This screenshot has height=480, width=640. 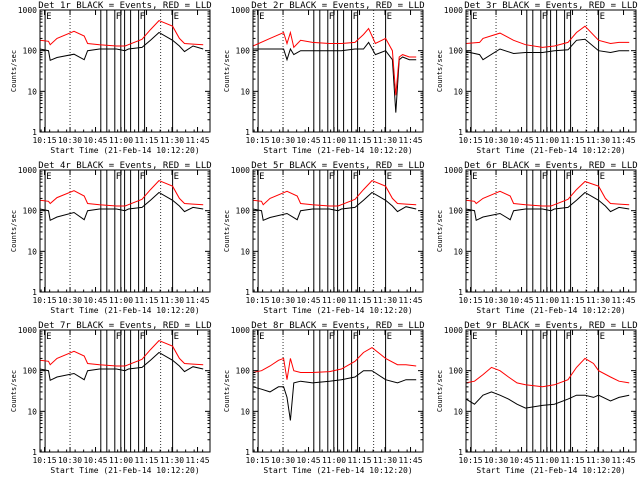 What do you see at coordinates (124, 326) in the screenshot?
I see `panel-title: Det 7r BLACK = Events, RED = LLD` at bounding box center [124, 326].